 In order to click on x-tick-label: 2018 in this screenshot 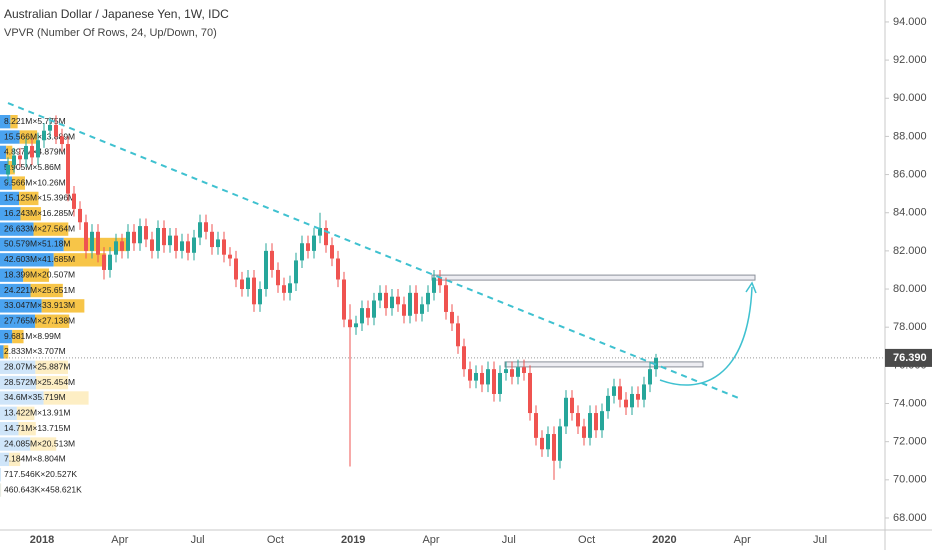, I will do `click(42, 540)`.